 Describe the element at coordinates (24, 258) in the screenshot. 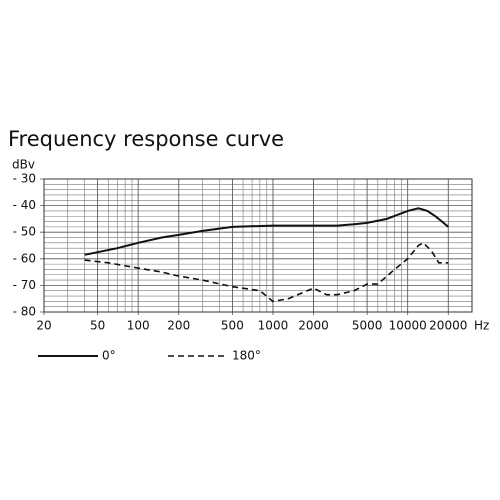

I see `y-tick-label: - 60` at that location.